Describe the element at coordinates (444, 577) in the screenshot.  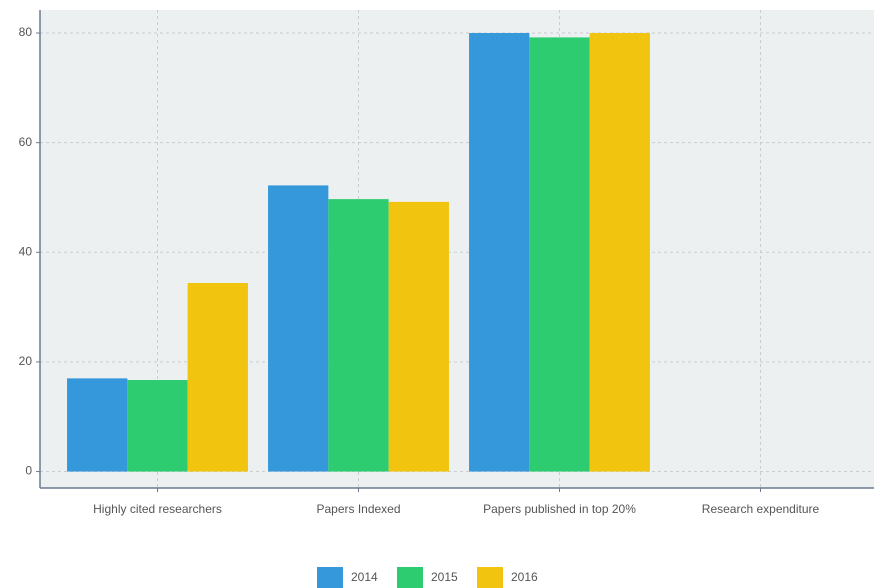
I see `legend-label: 2015` at that location.